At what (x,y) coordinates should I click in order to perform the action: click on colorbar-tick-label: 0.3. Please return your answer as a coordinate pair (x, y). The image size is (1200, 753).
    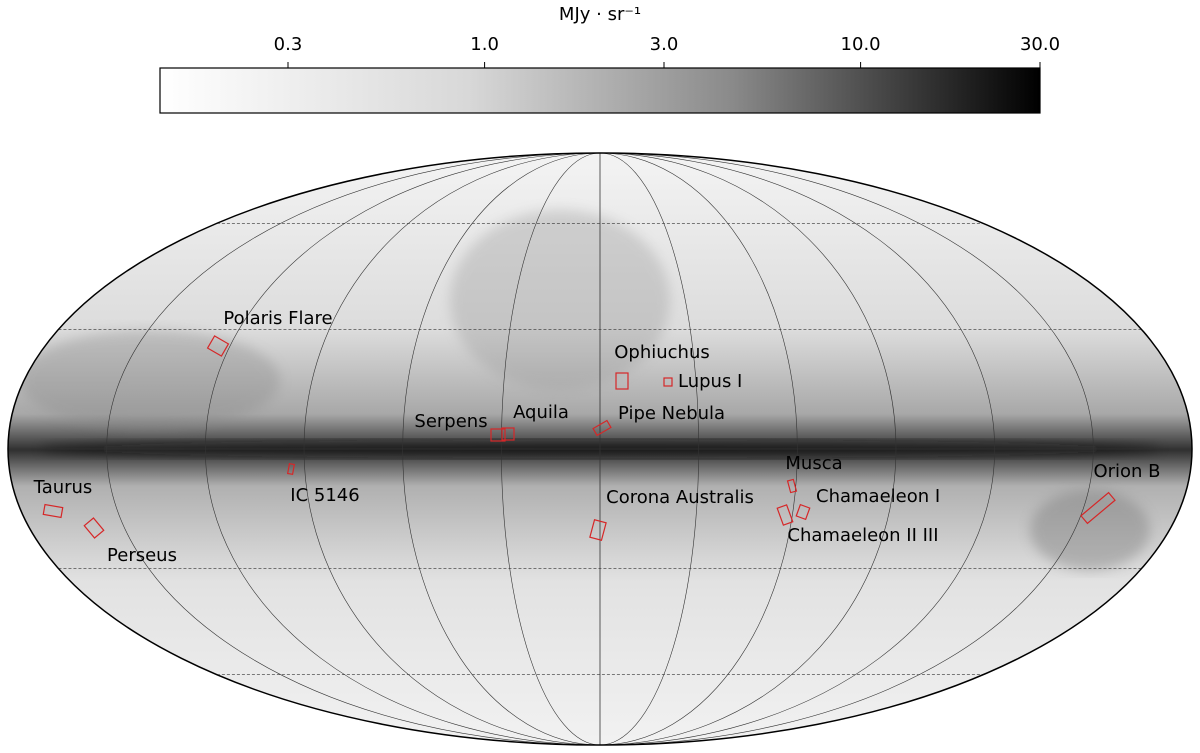
    Looking at the image, I should click on (288, 44).